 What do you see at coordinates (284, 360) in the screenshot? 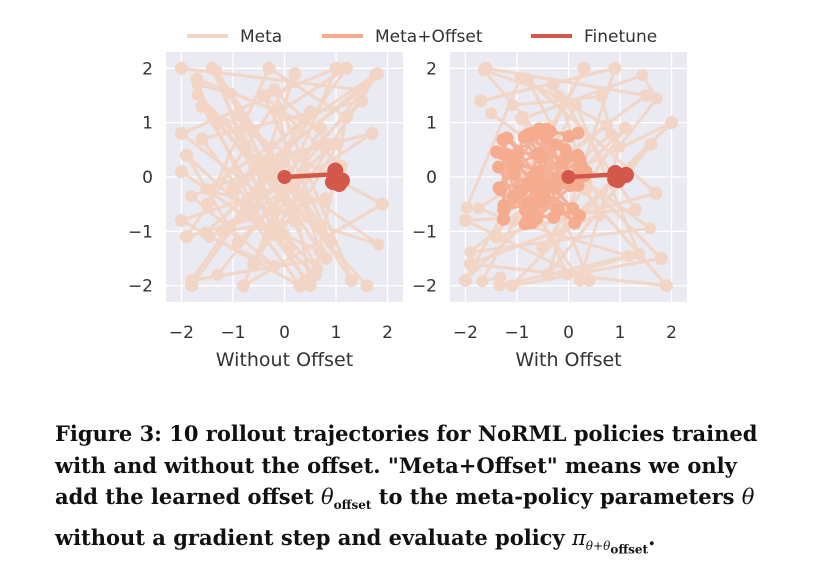
I see `x-axis-label: Without Offset` at bounding box center [284, 360].